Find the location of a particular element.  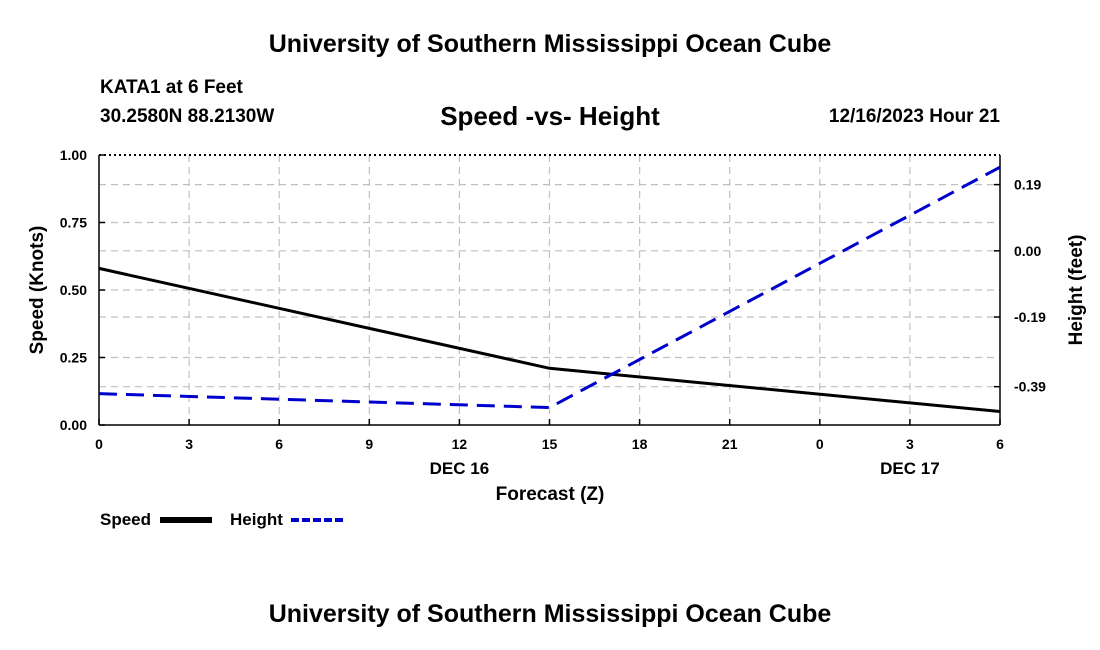

y-left-tick-label: 1.00 is located at coordinates (73, 155).